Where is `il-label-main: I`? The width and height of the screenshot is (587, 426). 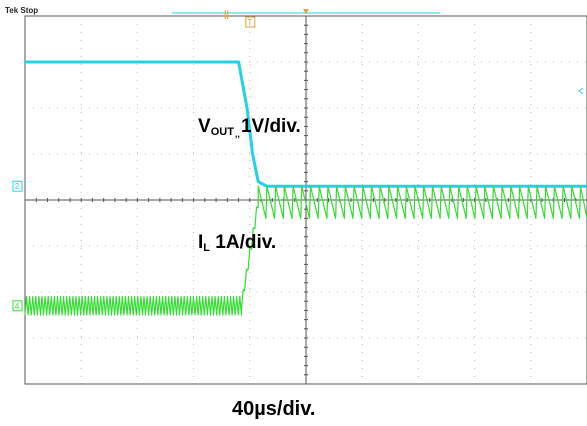
il-label-main: I is located at coordinates (201, 242).